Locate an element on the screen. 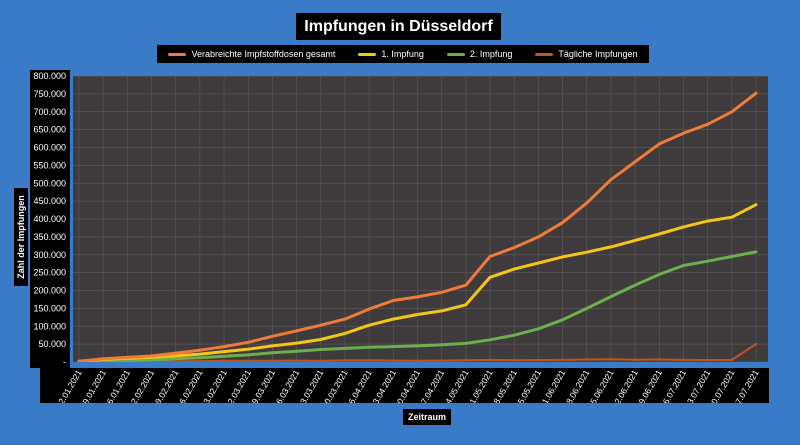  legend-item: 2. Impfung is located at coordinates (479, 54).